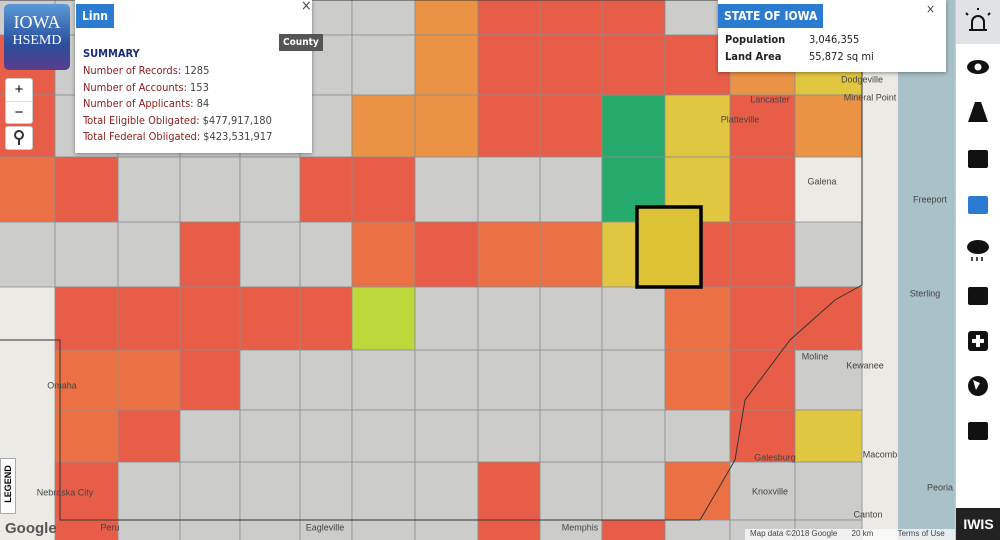 This screenshot has width=1000, height=540. I want to click on popup-section: SUMMARY, so click(111, 53).